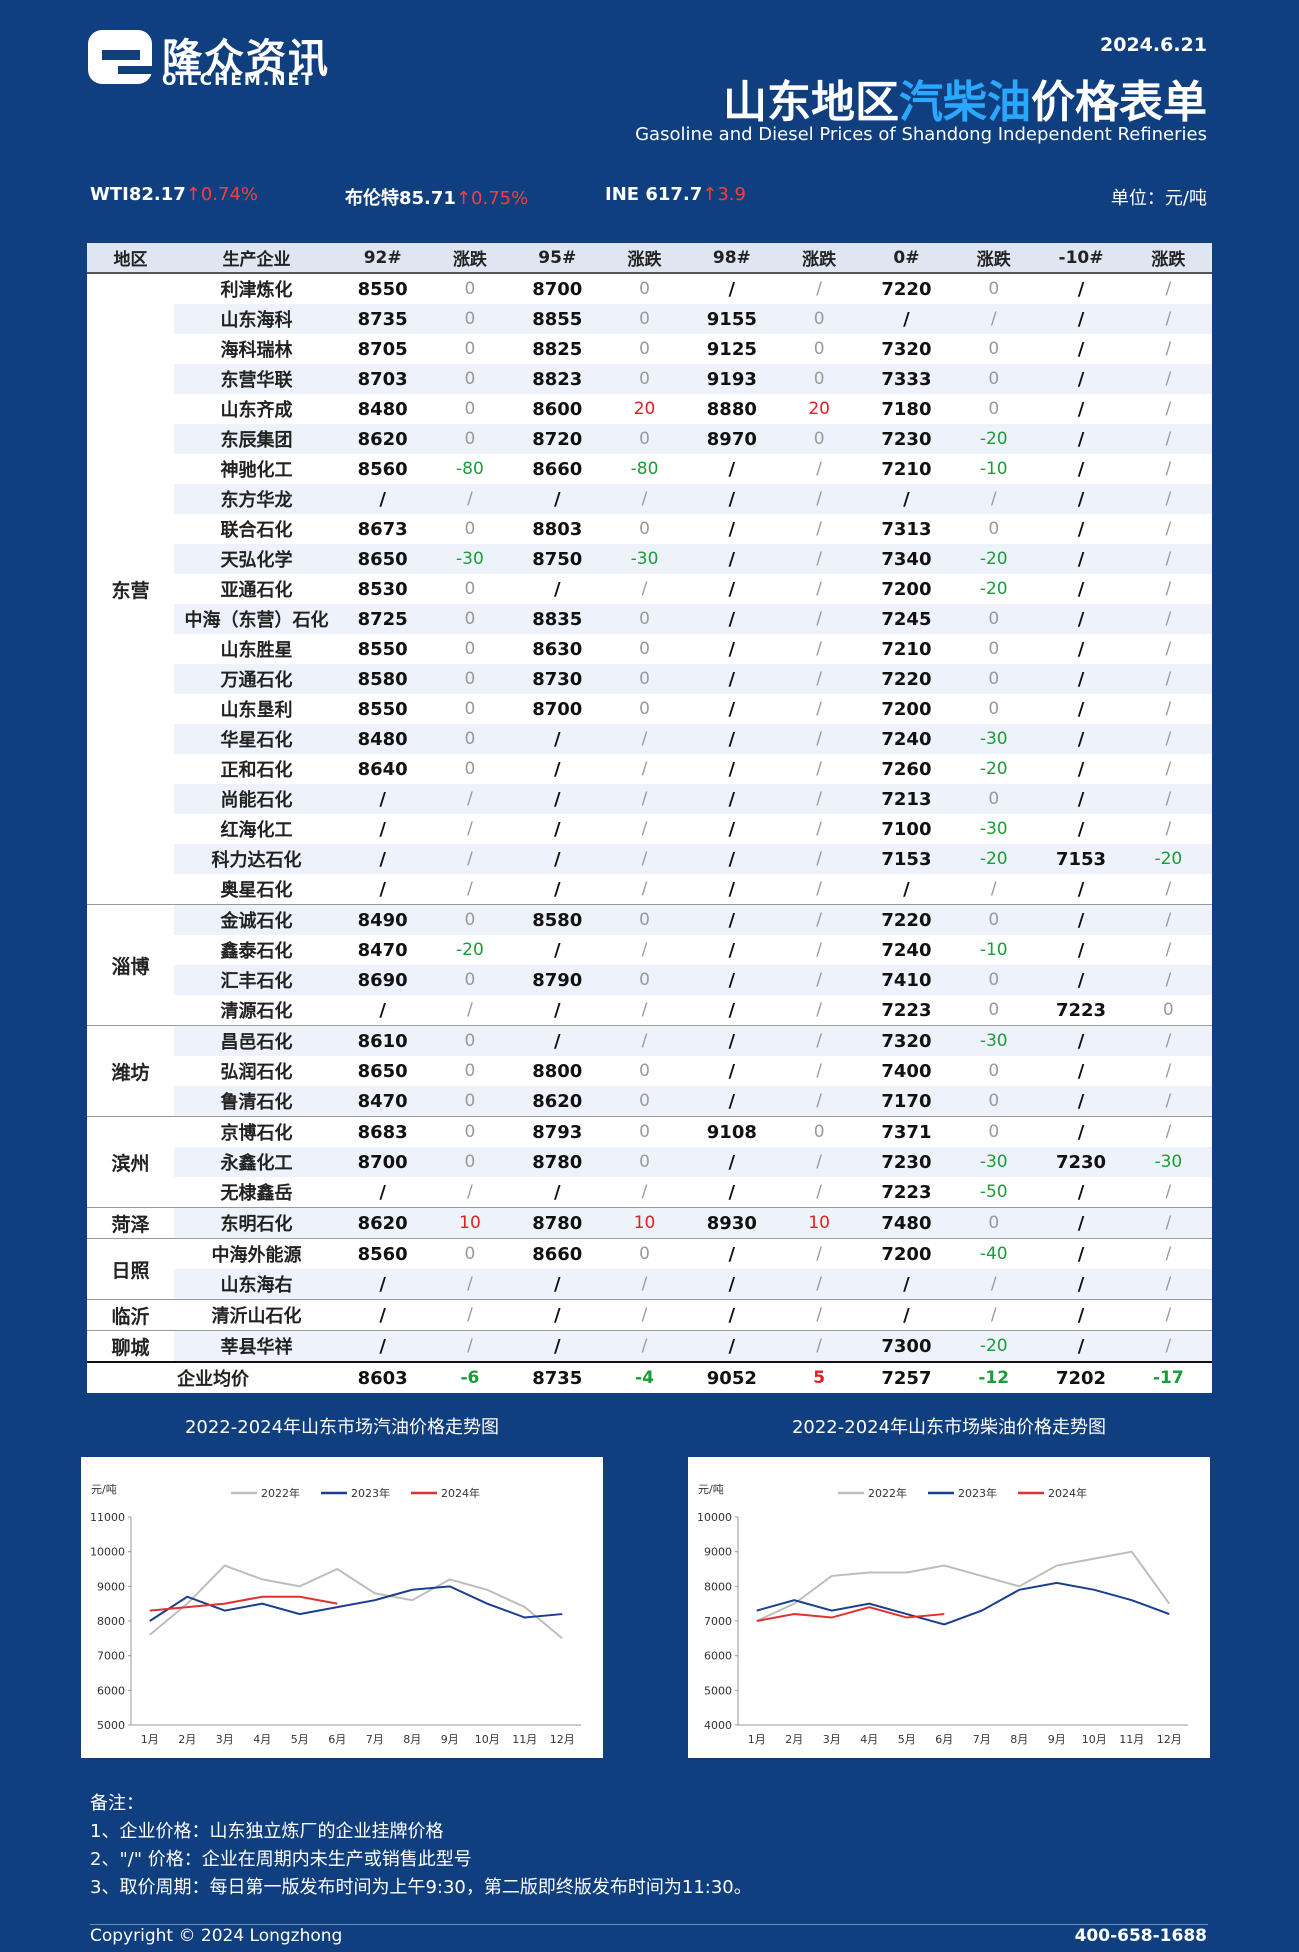 The height and width of the screenshot is (1952, 1299). I want to click on y-tick-label: 10000, so click(107, 1552).